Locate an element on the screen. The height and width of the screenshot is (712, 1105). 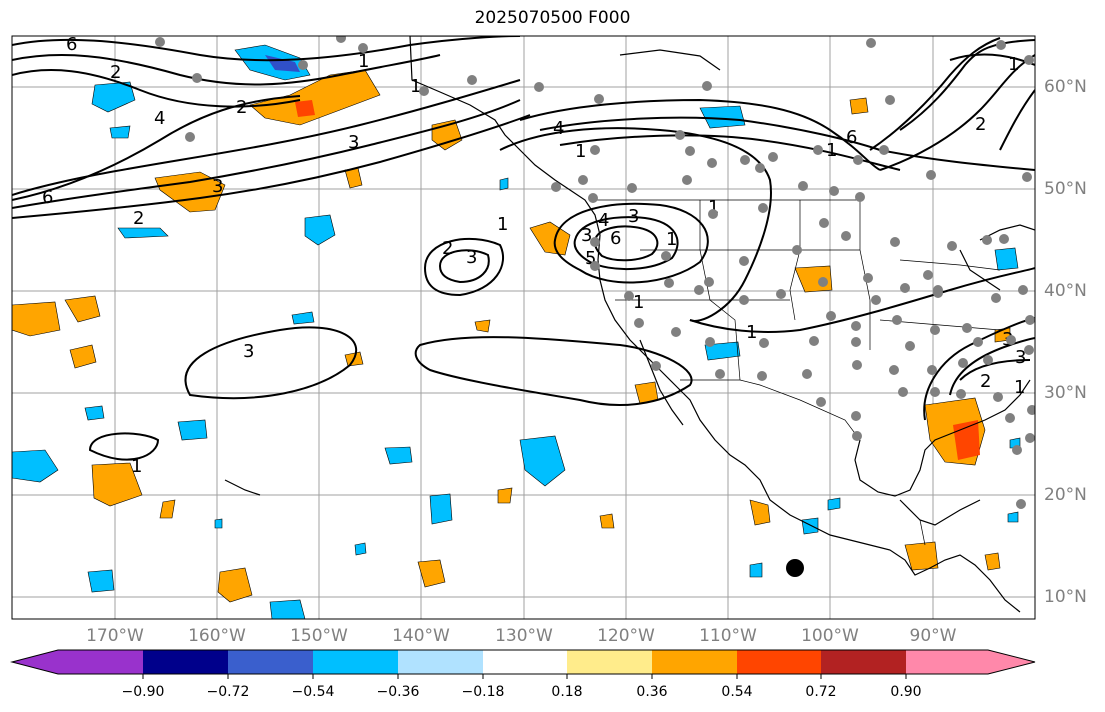
colorbar-tick-label: −0.36 is located at coordinates (398, 692).